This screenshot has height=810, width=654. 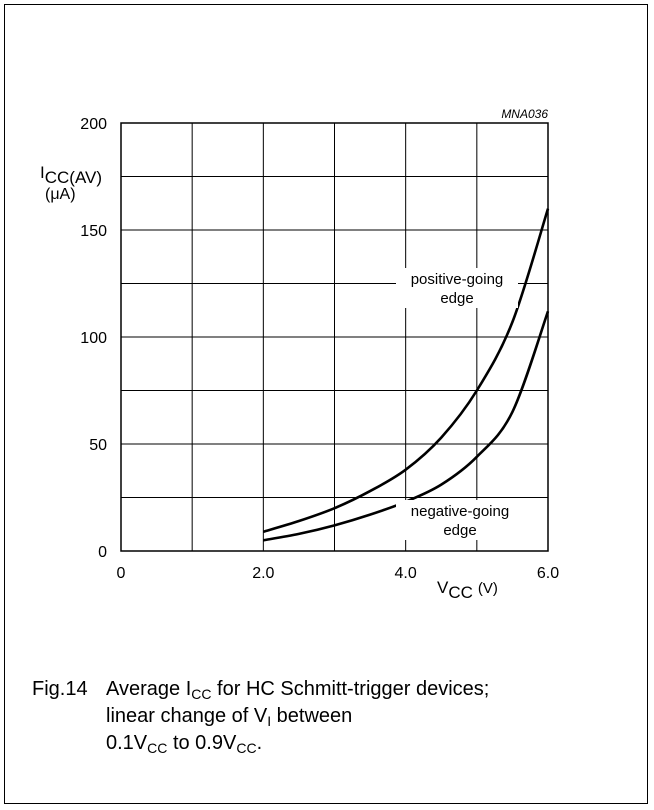 What do you see at coordinates (93, 231) in the screenshot?
I see `y-tick-label: 150` at bounding box center [93, 231].